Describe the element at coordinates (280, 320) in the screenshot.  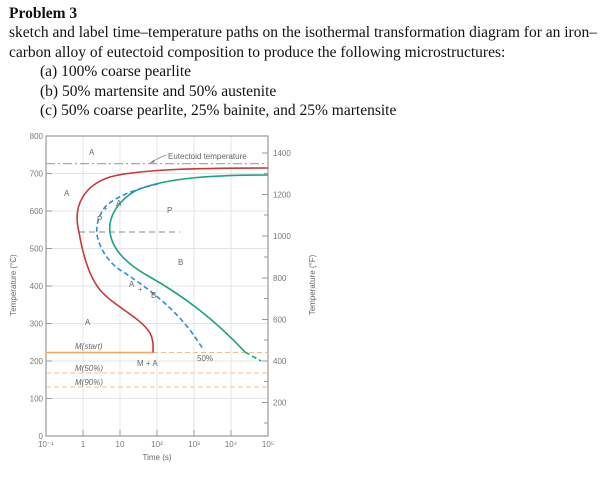
I see `ytick-f-600: 600` at that location.